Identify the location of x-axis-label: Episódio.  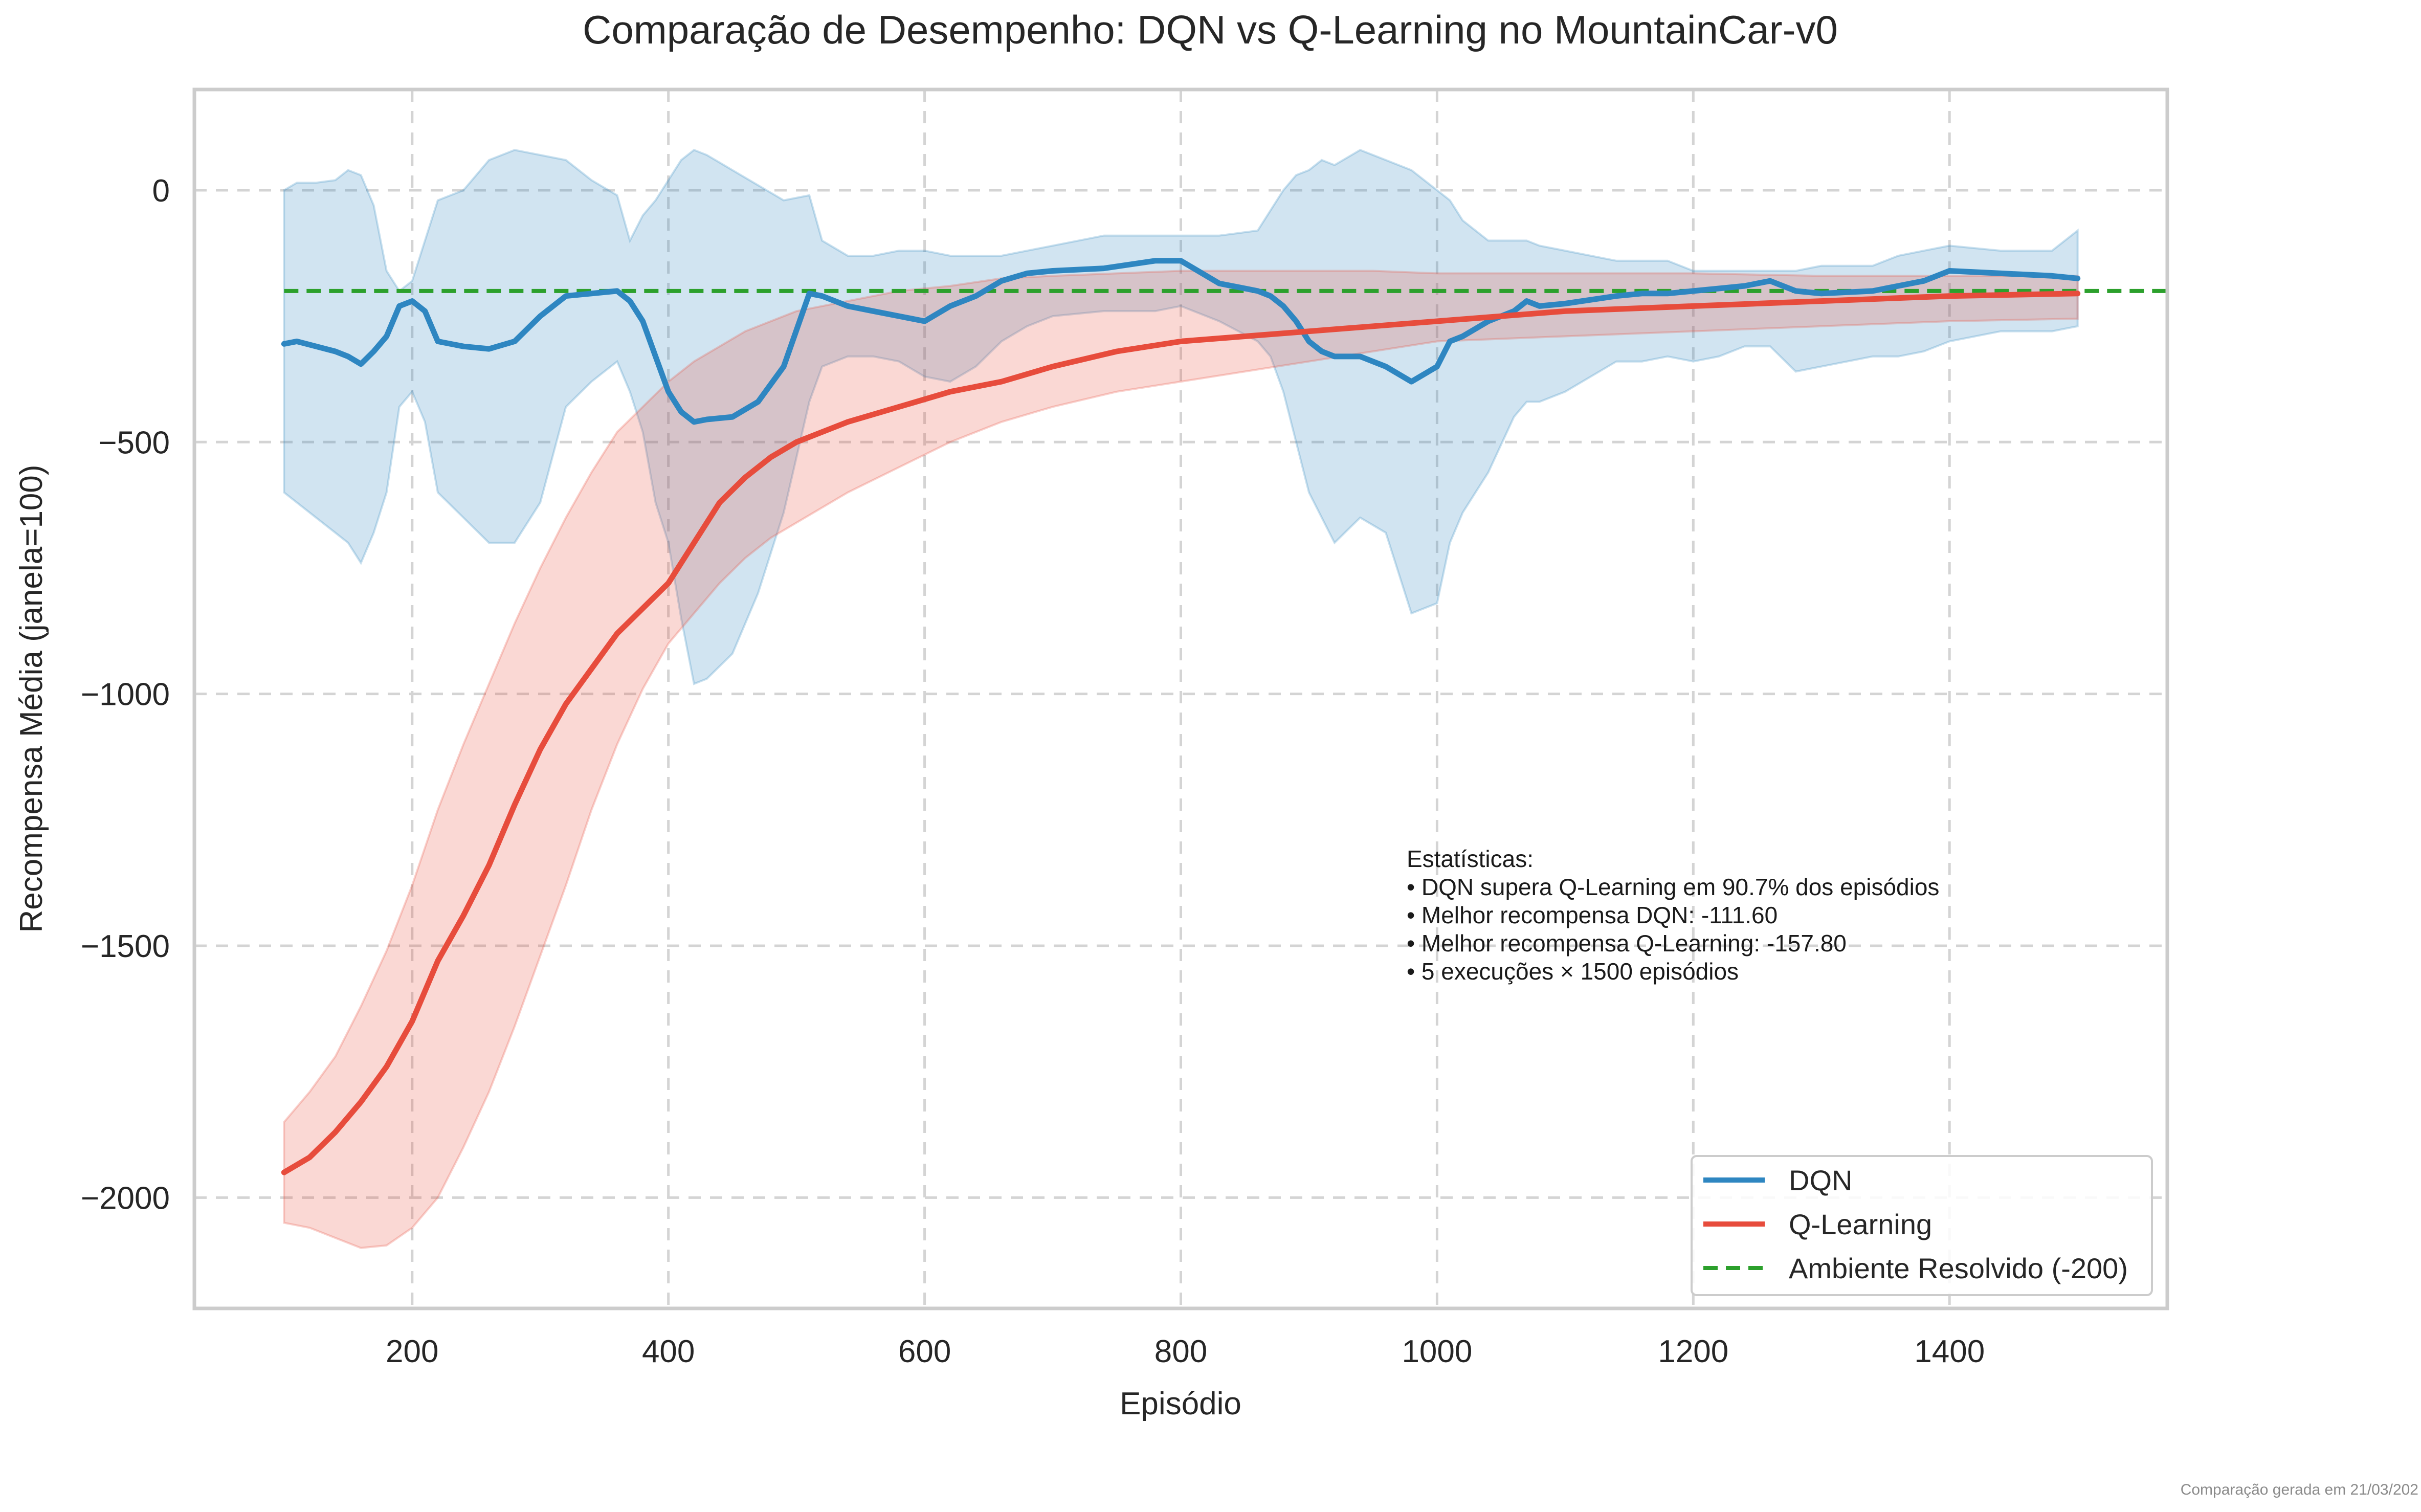
(1180, 1403).